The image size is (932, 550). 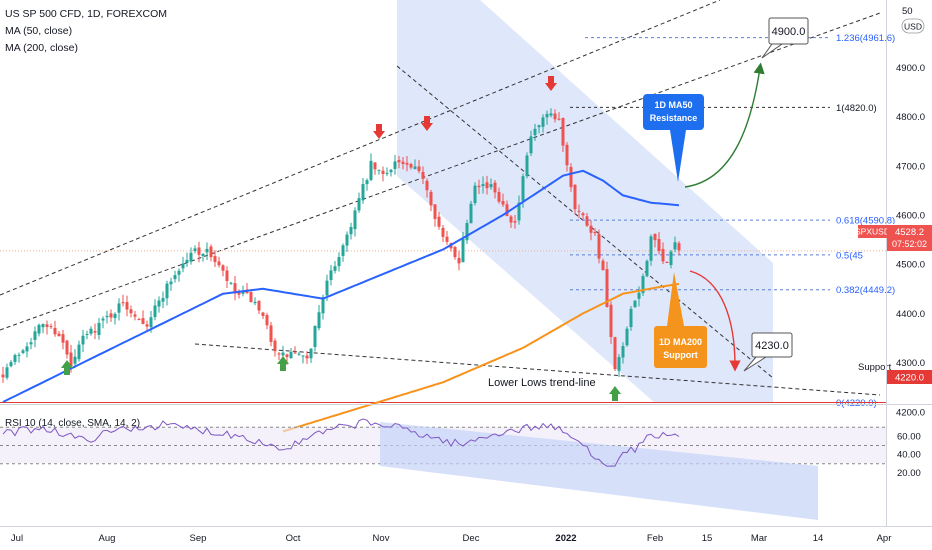 I want to click on time-axis-tick: Oct, so click(x=293, y=538).